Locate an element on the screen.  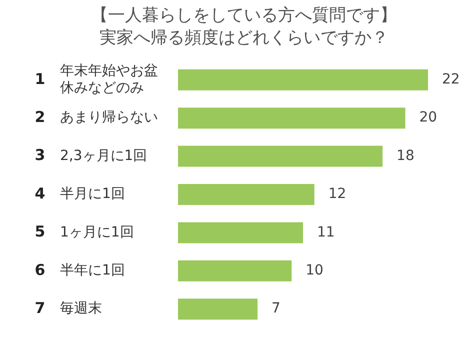
data-label: 22 is located at coordinates (451, 80).